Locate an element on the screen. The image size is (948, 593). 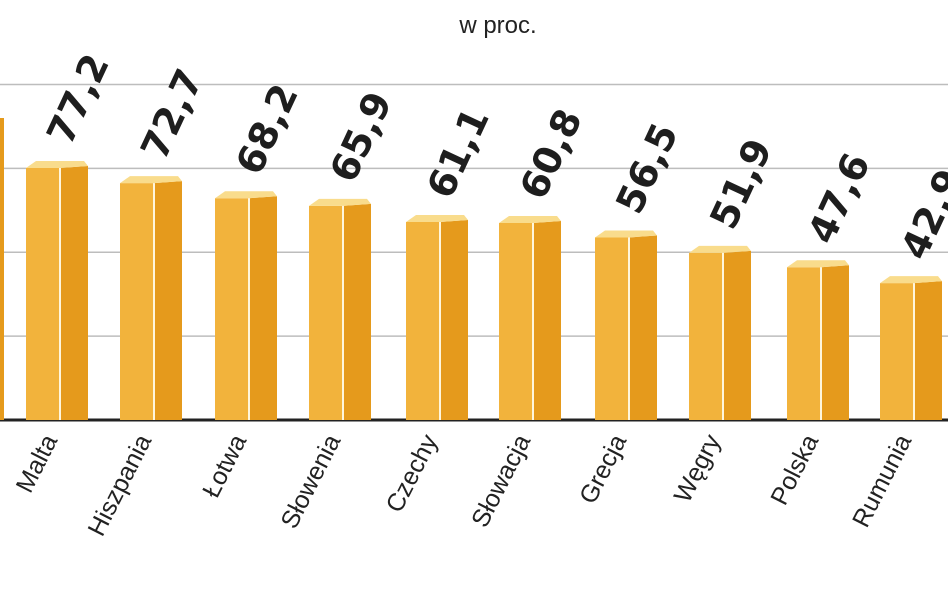
category-label-2: Łotwa is located at coordinates (224, 466).